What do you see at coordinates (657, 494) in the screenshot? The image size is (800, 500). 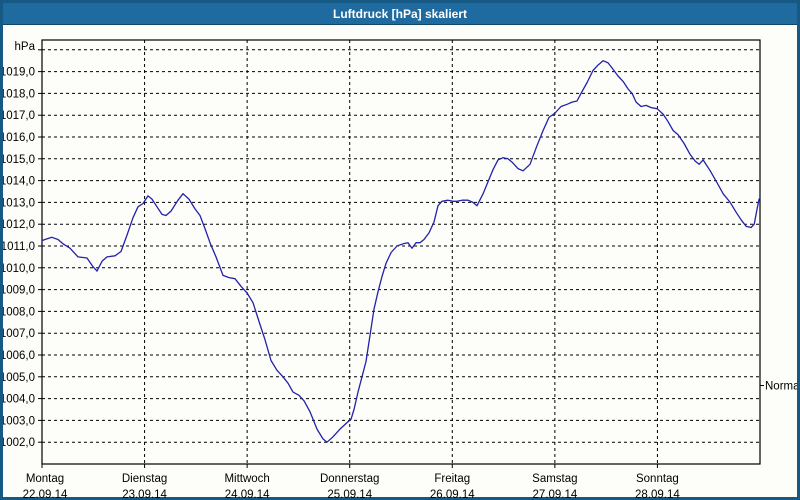 I see `day-date-label: 28.09.14` at bounding box center [657, 494].